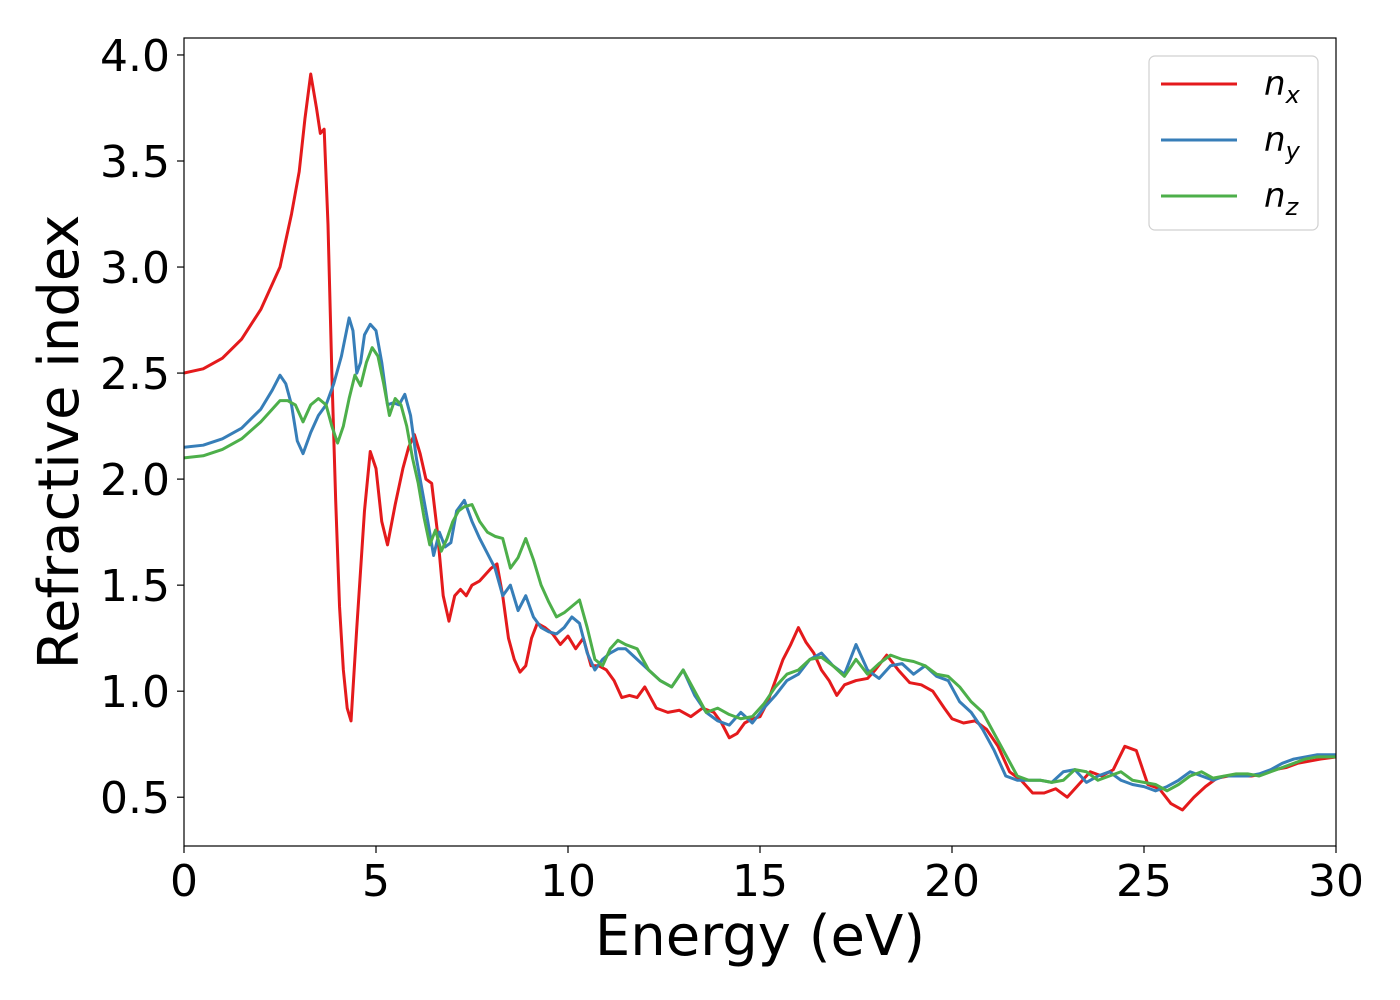 This screenshot has width=1400, height=1000. Describe the element at coordinates (135, 692) in the screenshot. I see `y-tick-label: 1.0` at that location.